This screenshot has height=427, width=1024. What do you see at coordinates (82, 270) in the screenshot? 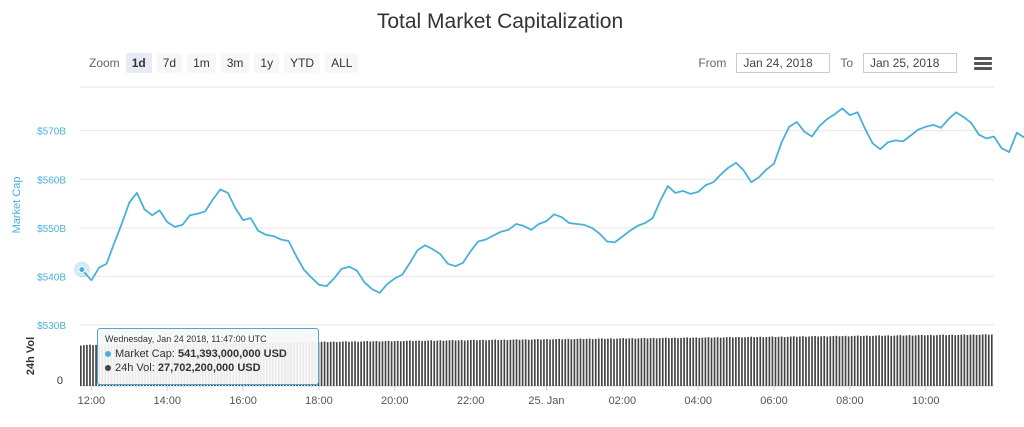
I see `hover-marker` at bounding box center [82, 270].